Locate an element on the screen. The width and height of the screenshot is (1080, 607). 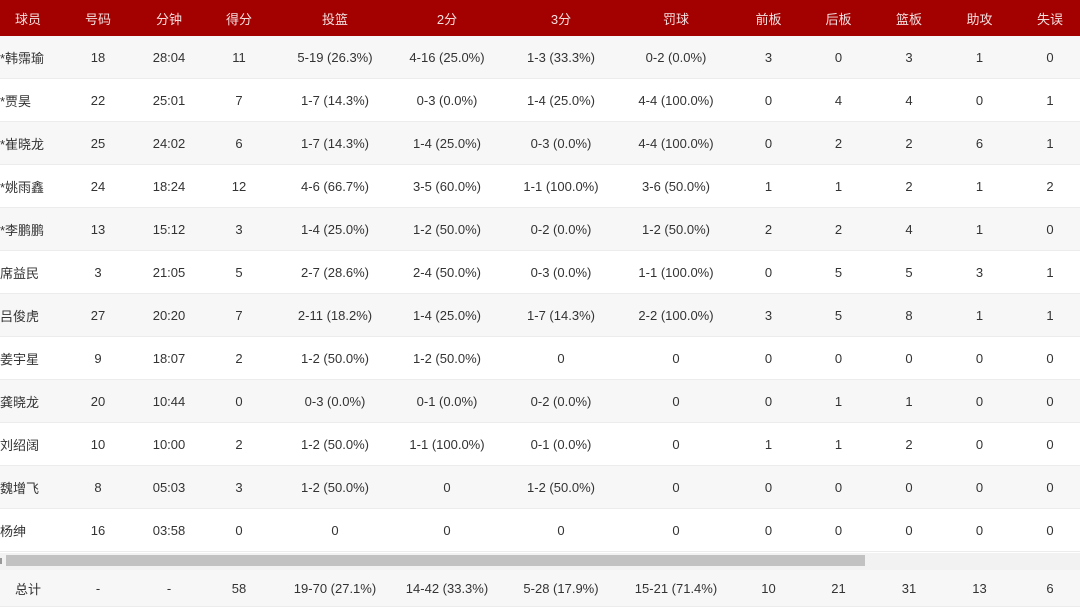
stat-cell: 3-5 (60.0%) is located at coordinates (447, 186).